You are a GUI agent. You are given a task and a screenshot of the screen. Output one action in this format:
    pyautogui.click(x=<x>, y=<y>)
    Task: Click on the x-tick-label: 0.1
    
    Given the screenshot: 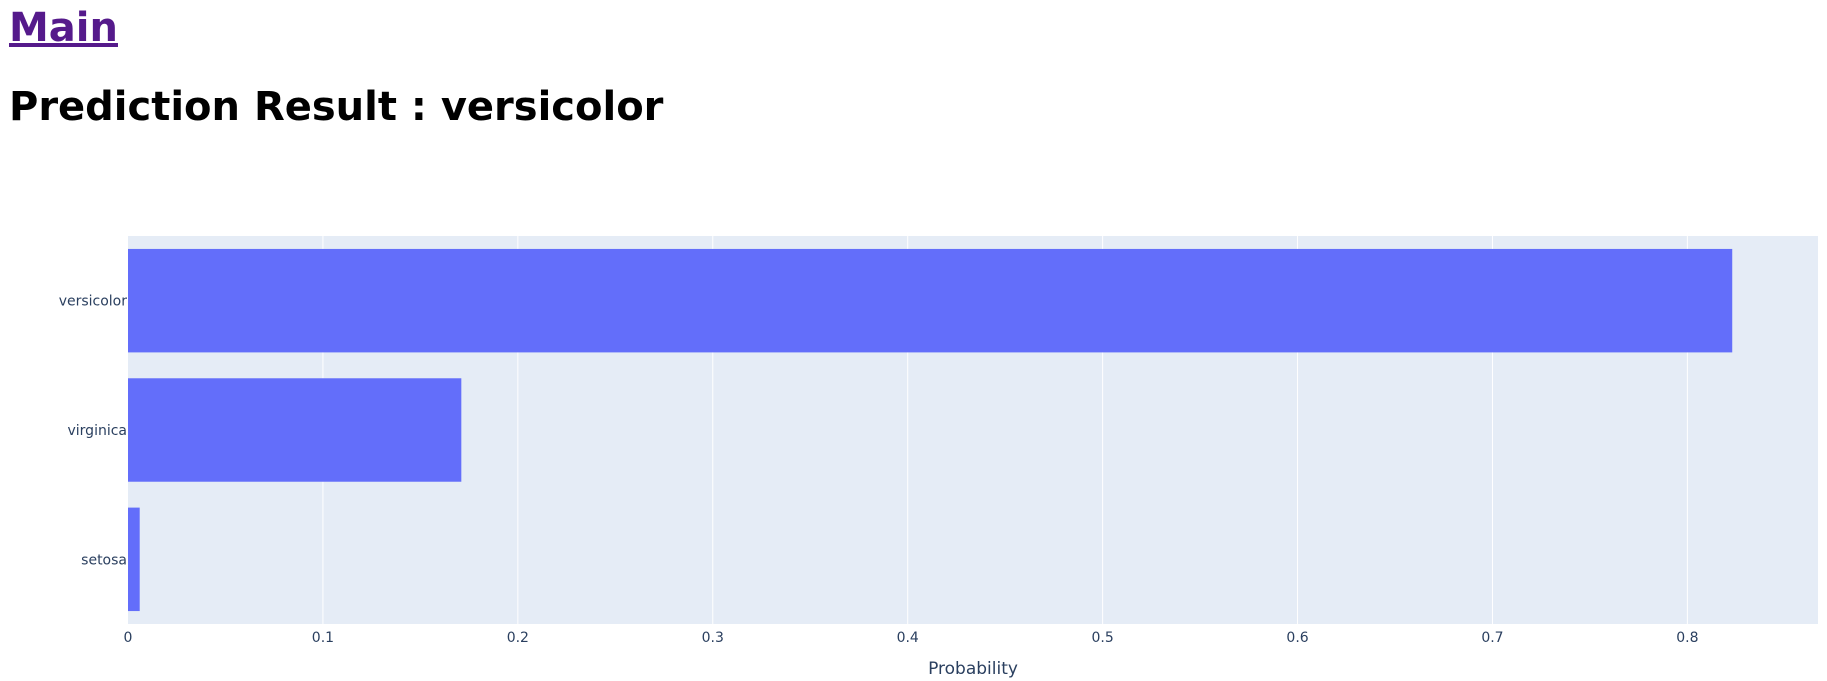 What is the action you would take?
    pyautogui.click(x=323, y=638)
    